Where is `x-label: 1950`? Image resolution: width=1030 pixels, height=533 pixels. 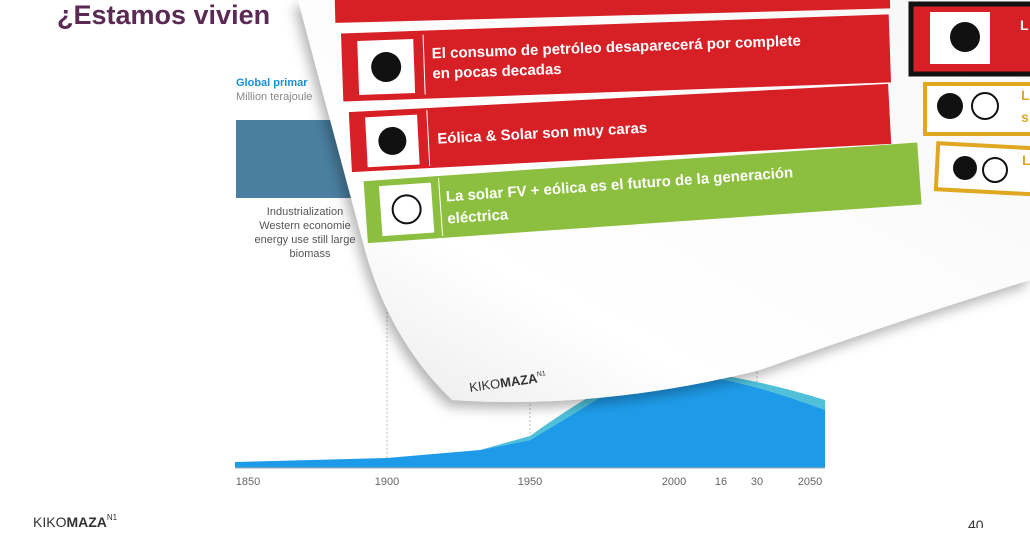
x-label: 1950 is located at coordinates (530, 482).